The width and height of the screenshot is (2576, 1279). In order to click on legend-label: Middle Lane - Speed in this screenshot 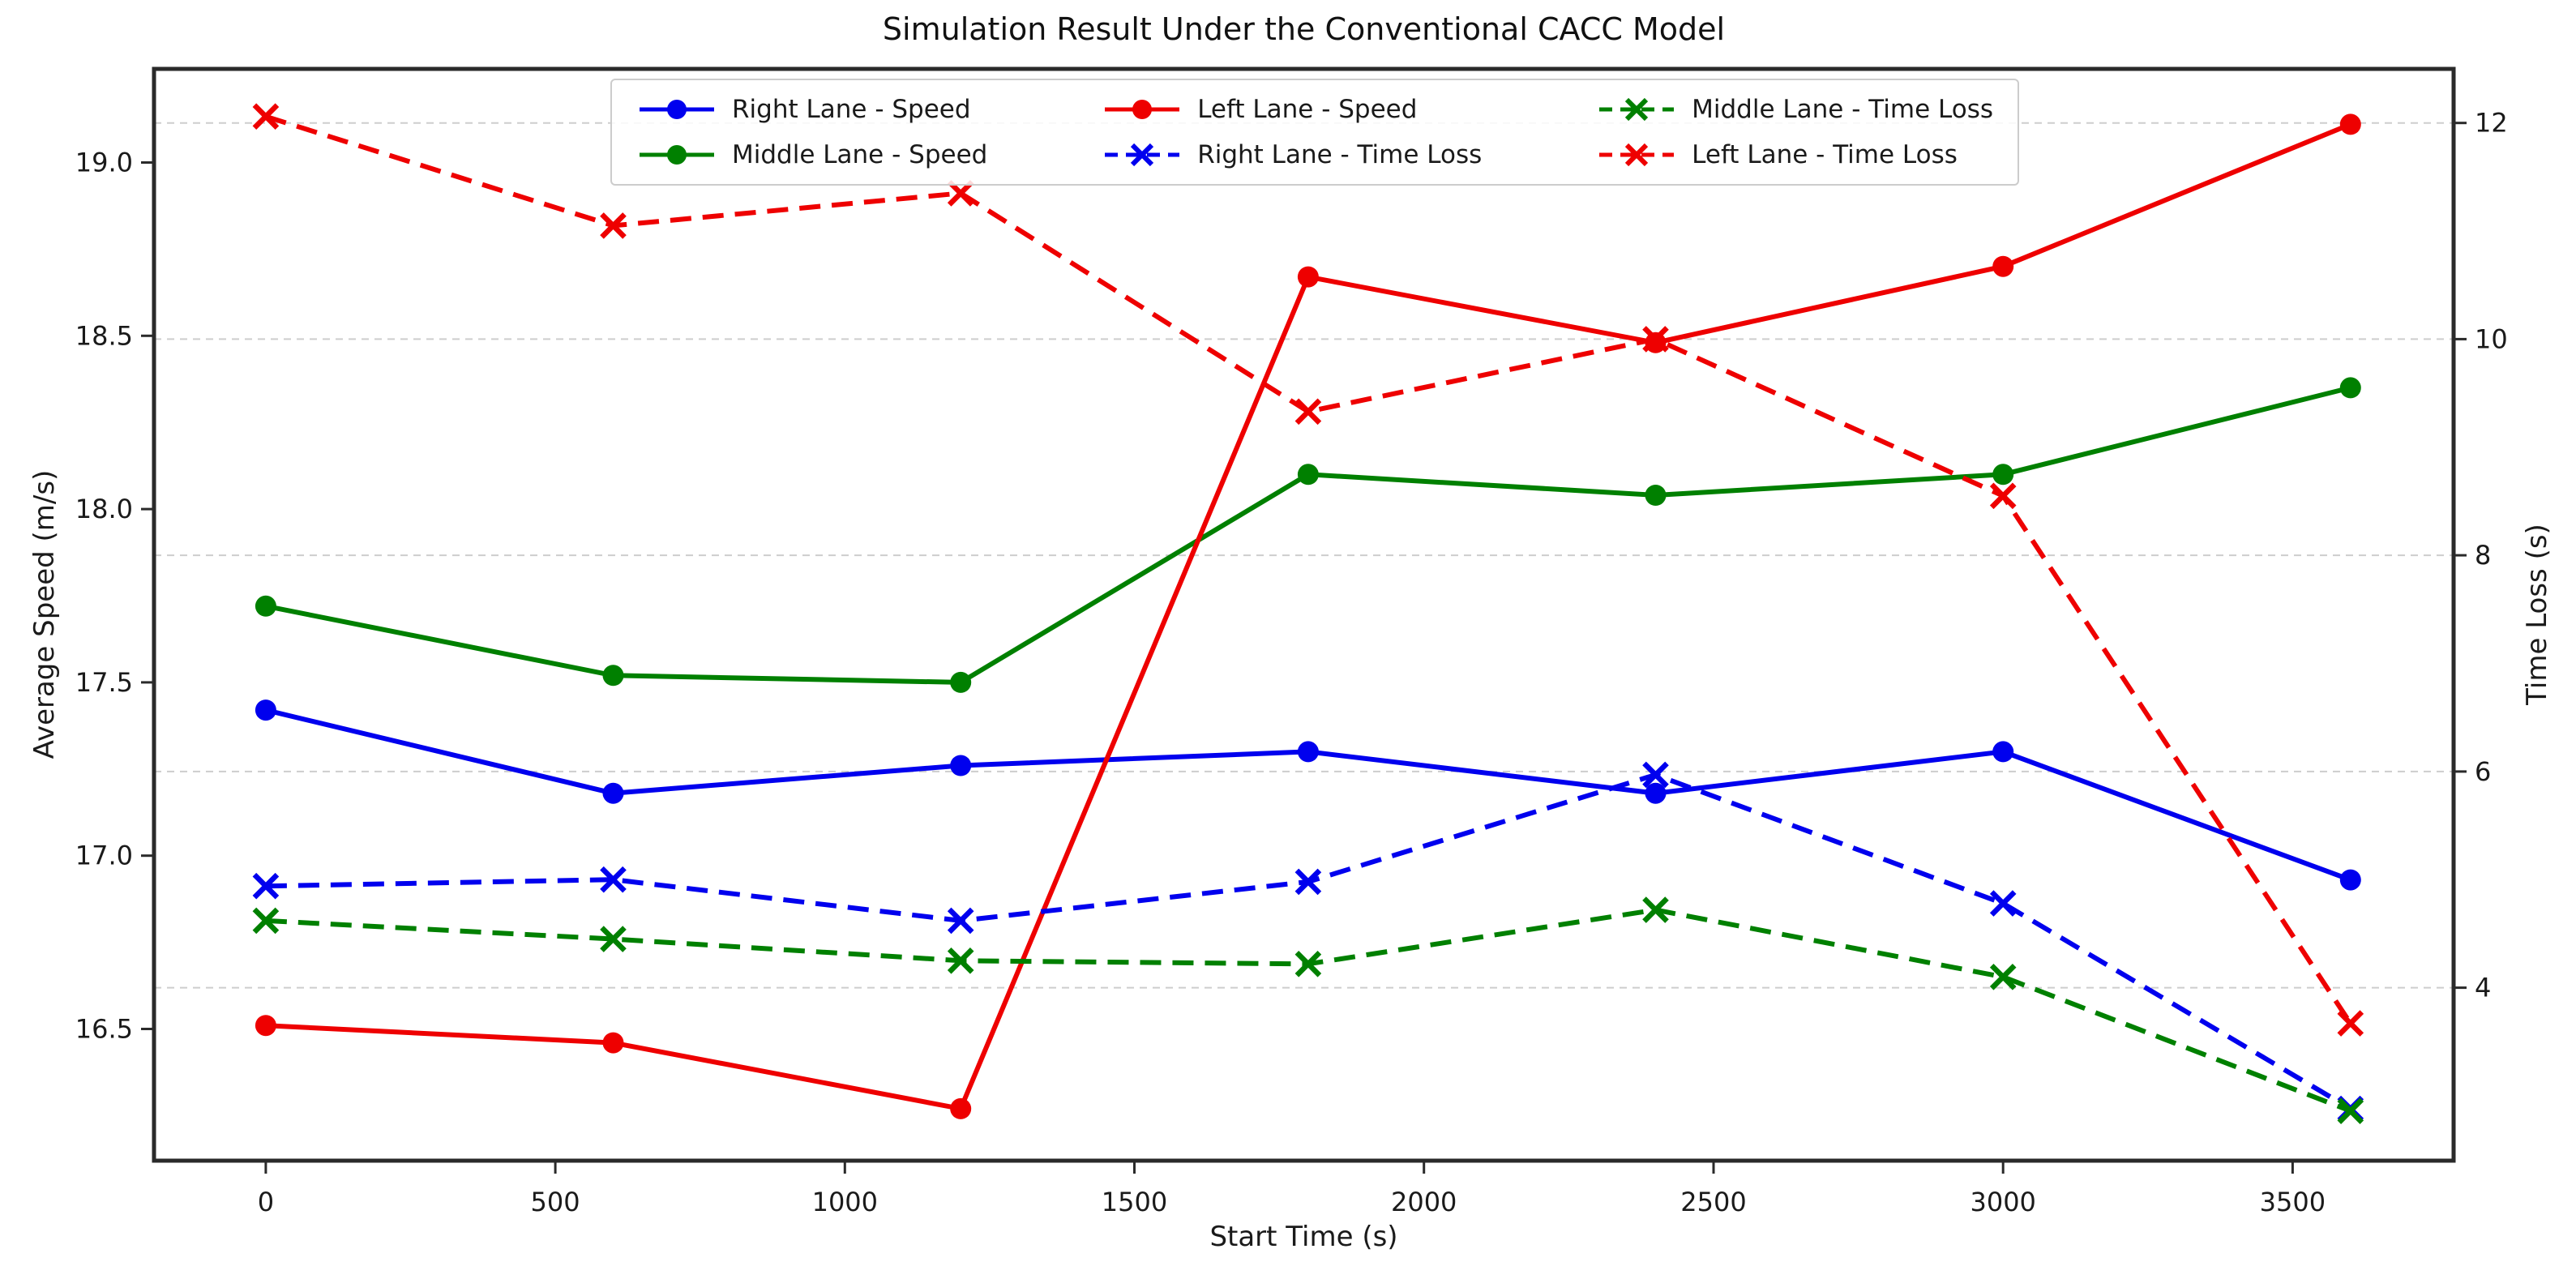, I will do `click(860, 154)`.